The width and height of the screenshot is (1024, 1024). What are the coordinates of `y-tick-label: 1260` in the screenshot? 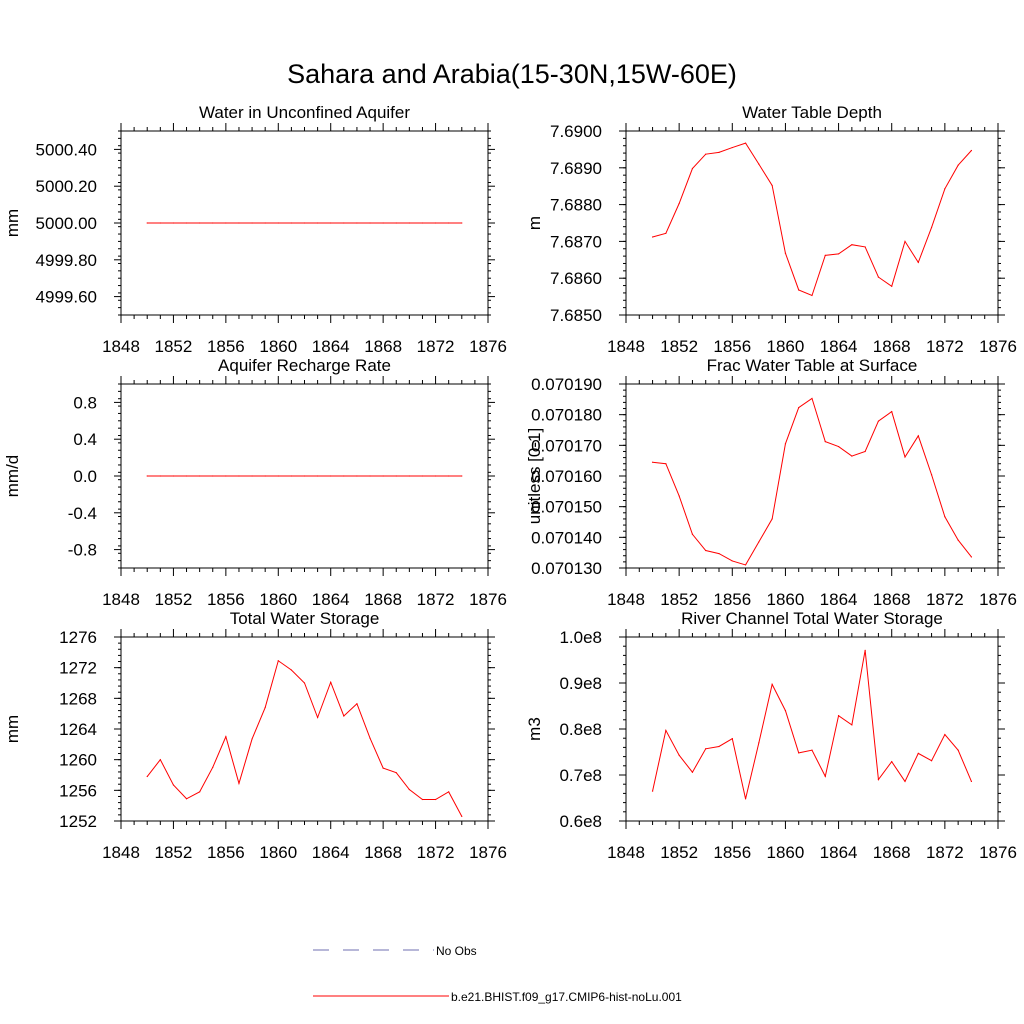 It's located at (78, 760).